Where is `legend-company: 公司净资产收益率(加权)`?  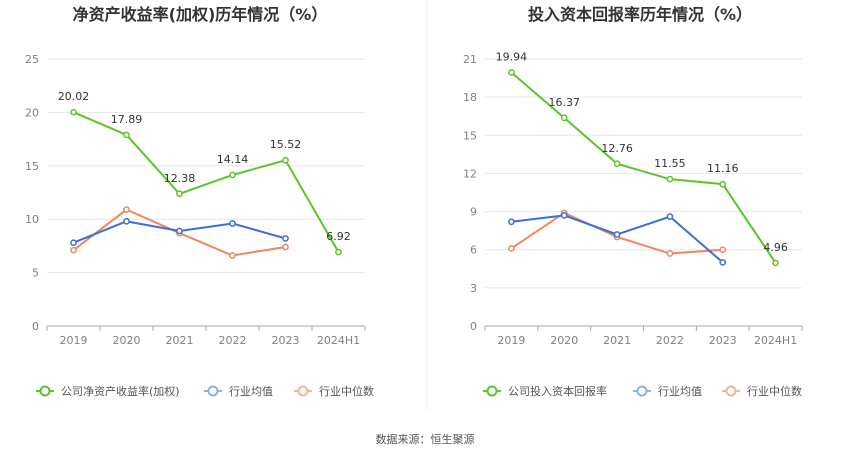
legend-company: 公司净资产收益率(加权) is located at coordinates (108, 391).